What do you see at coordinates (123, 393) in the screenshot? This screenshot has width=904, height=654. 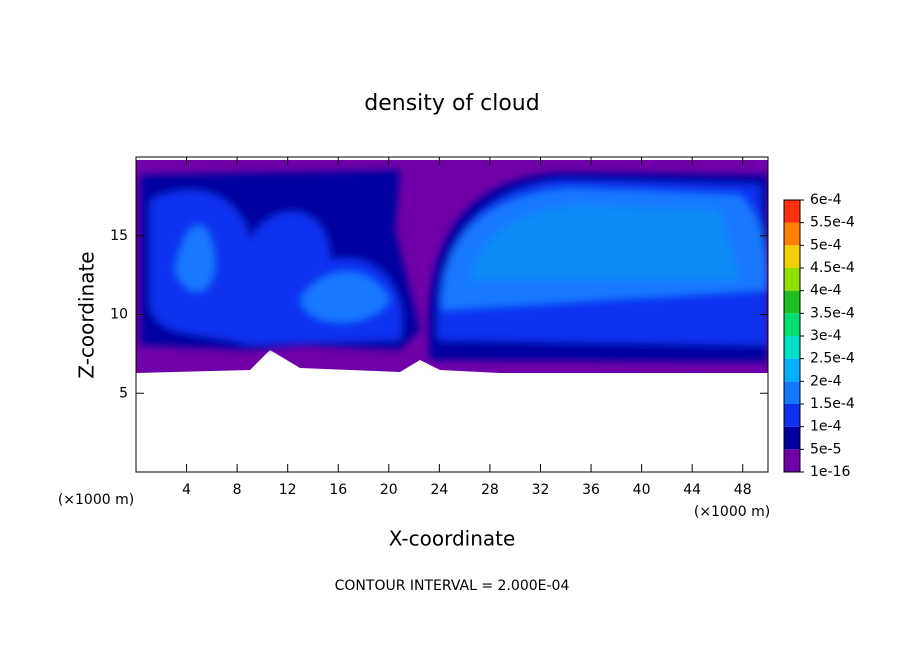 I see `y-tick-label: 5` at bounding box center [123, 393].